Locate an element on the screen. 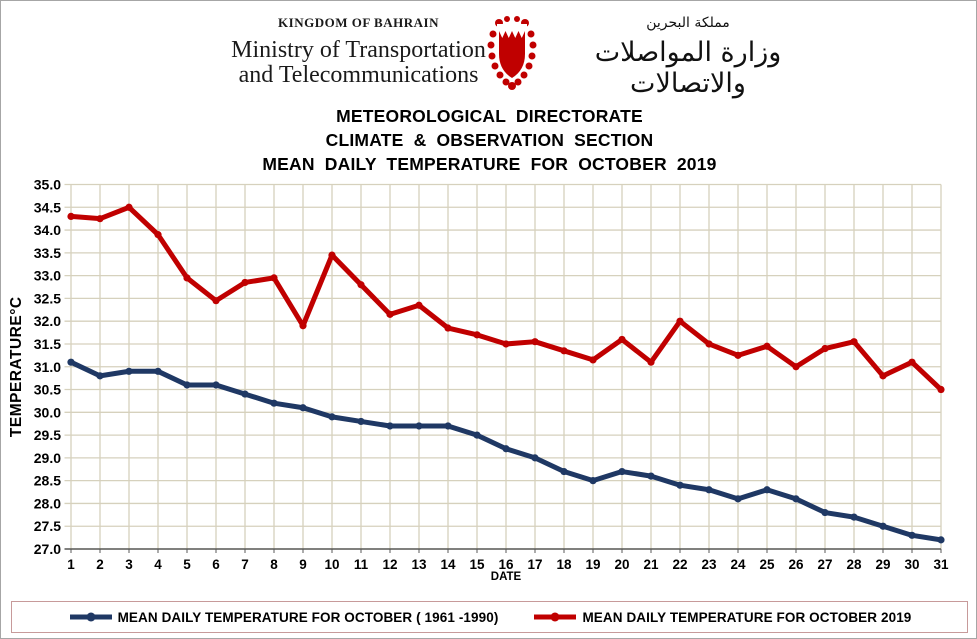 The height and width of the screenshot is (639, 977). y-tick-label: 31.0 is located at coordinates (47, 367).